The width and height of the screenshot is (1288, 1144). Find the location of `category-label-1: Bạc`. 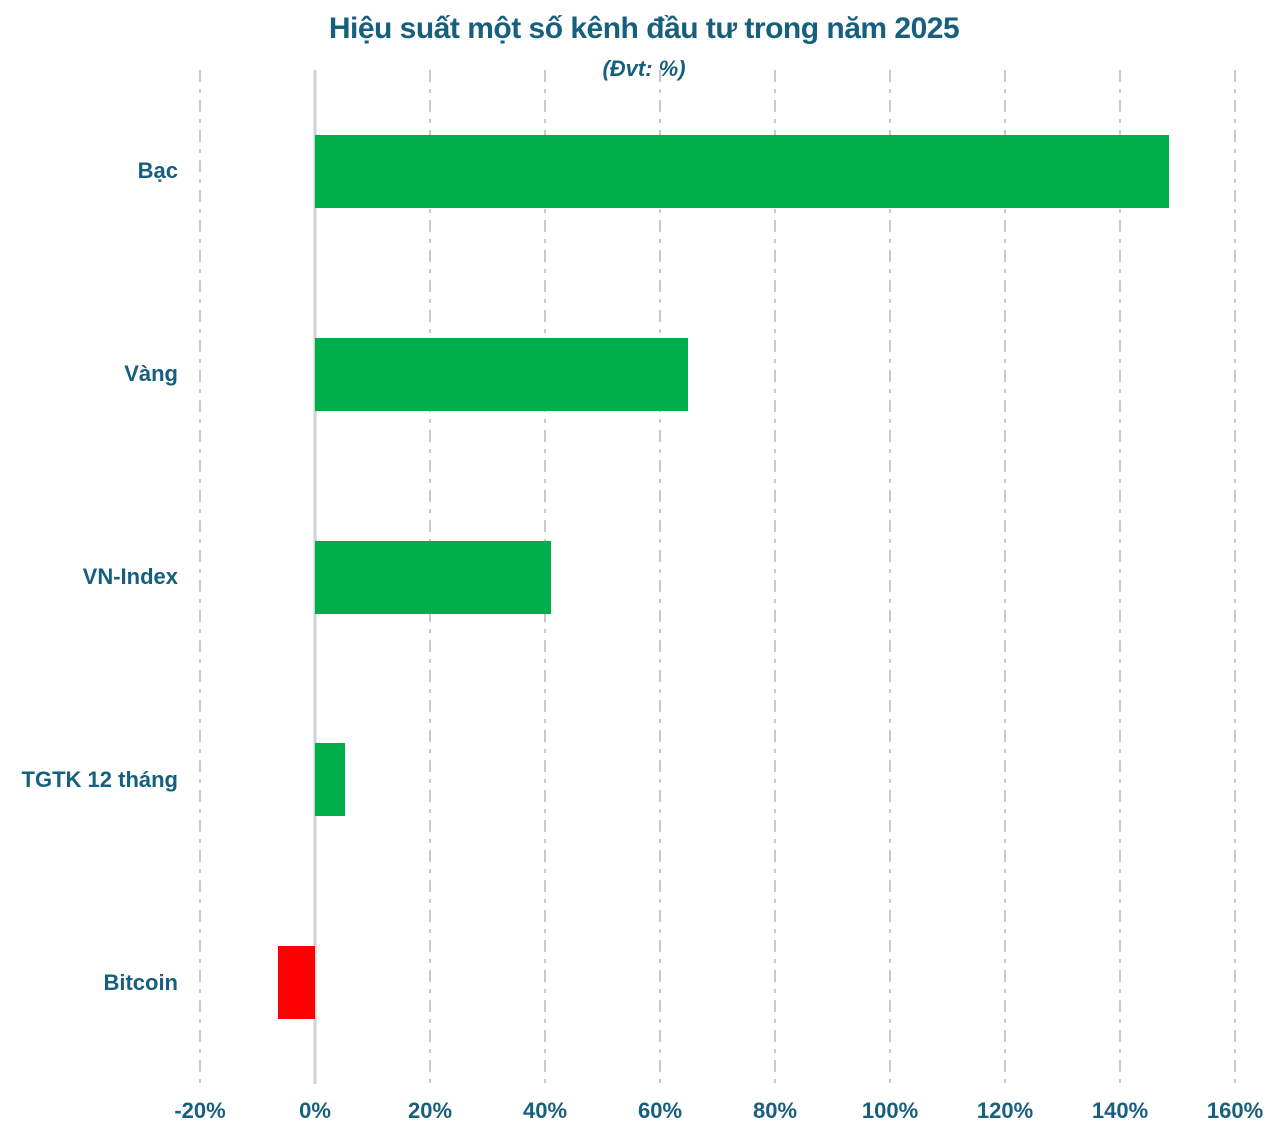

category-label-1: Bạc is located at coordinates (157, 171).